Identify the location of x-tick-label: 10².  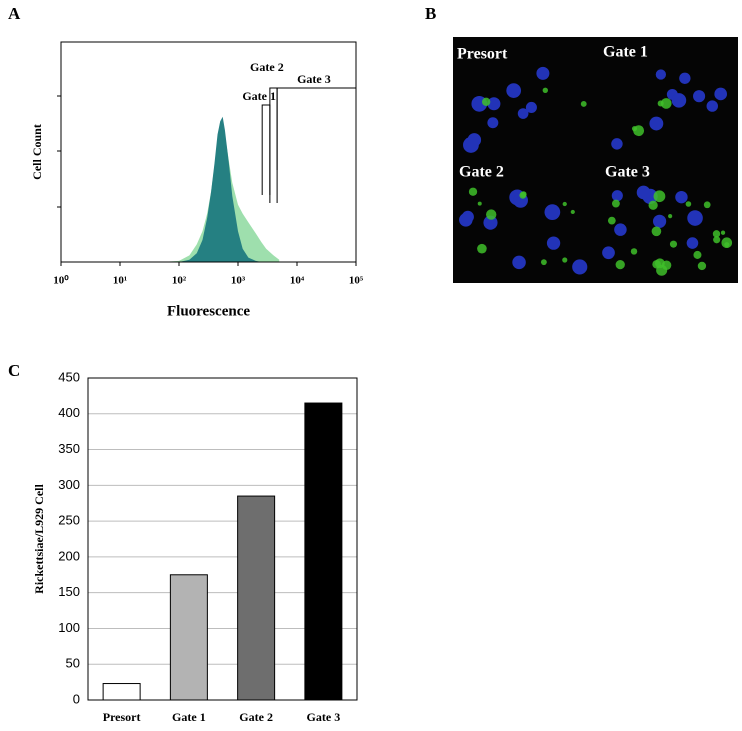
(179, 281).